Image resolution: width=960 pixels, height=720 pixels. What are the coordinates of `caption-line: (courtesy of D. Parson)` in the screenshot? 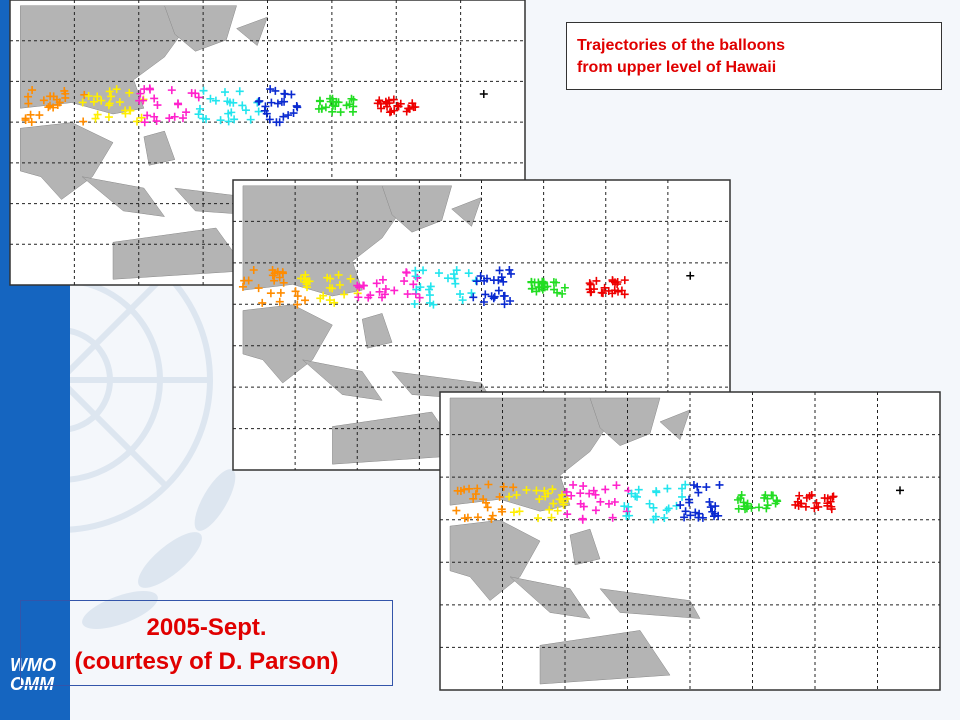 It's located at (206, 661).